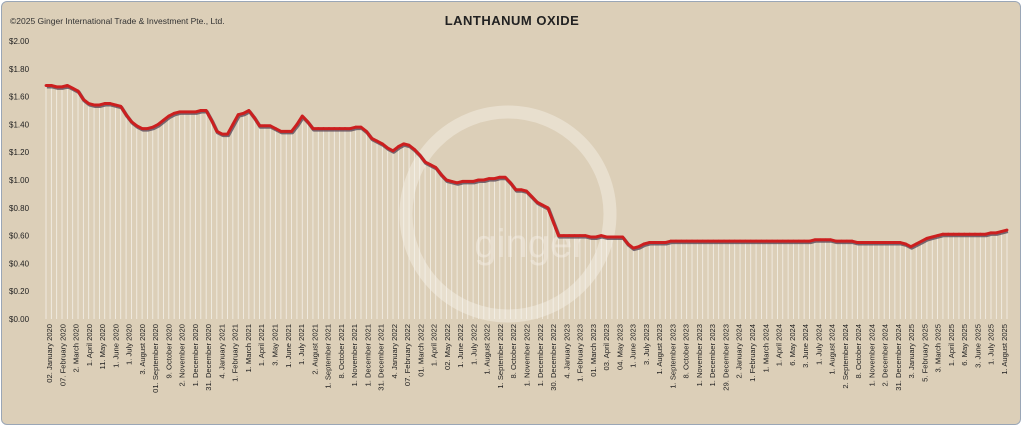  What do you see at coordinates (593, 350) in the screenshot?
I see `x-tick-label: 01. March 2023` at bounding box center [593, 350].